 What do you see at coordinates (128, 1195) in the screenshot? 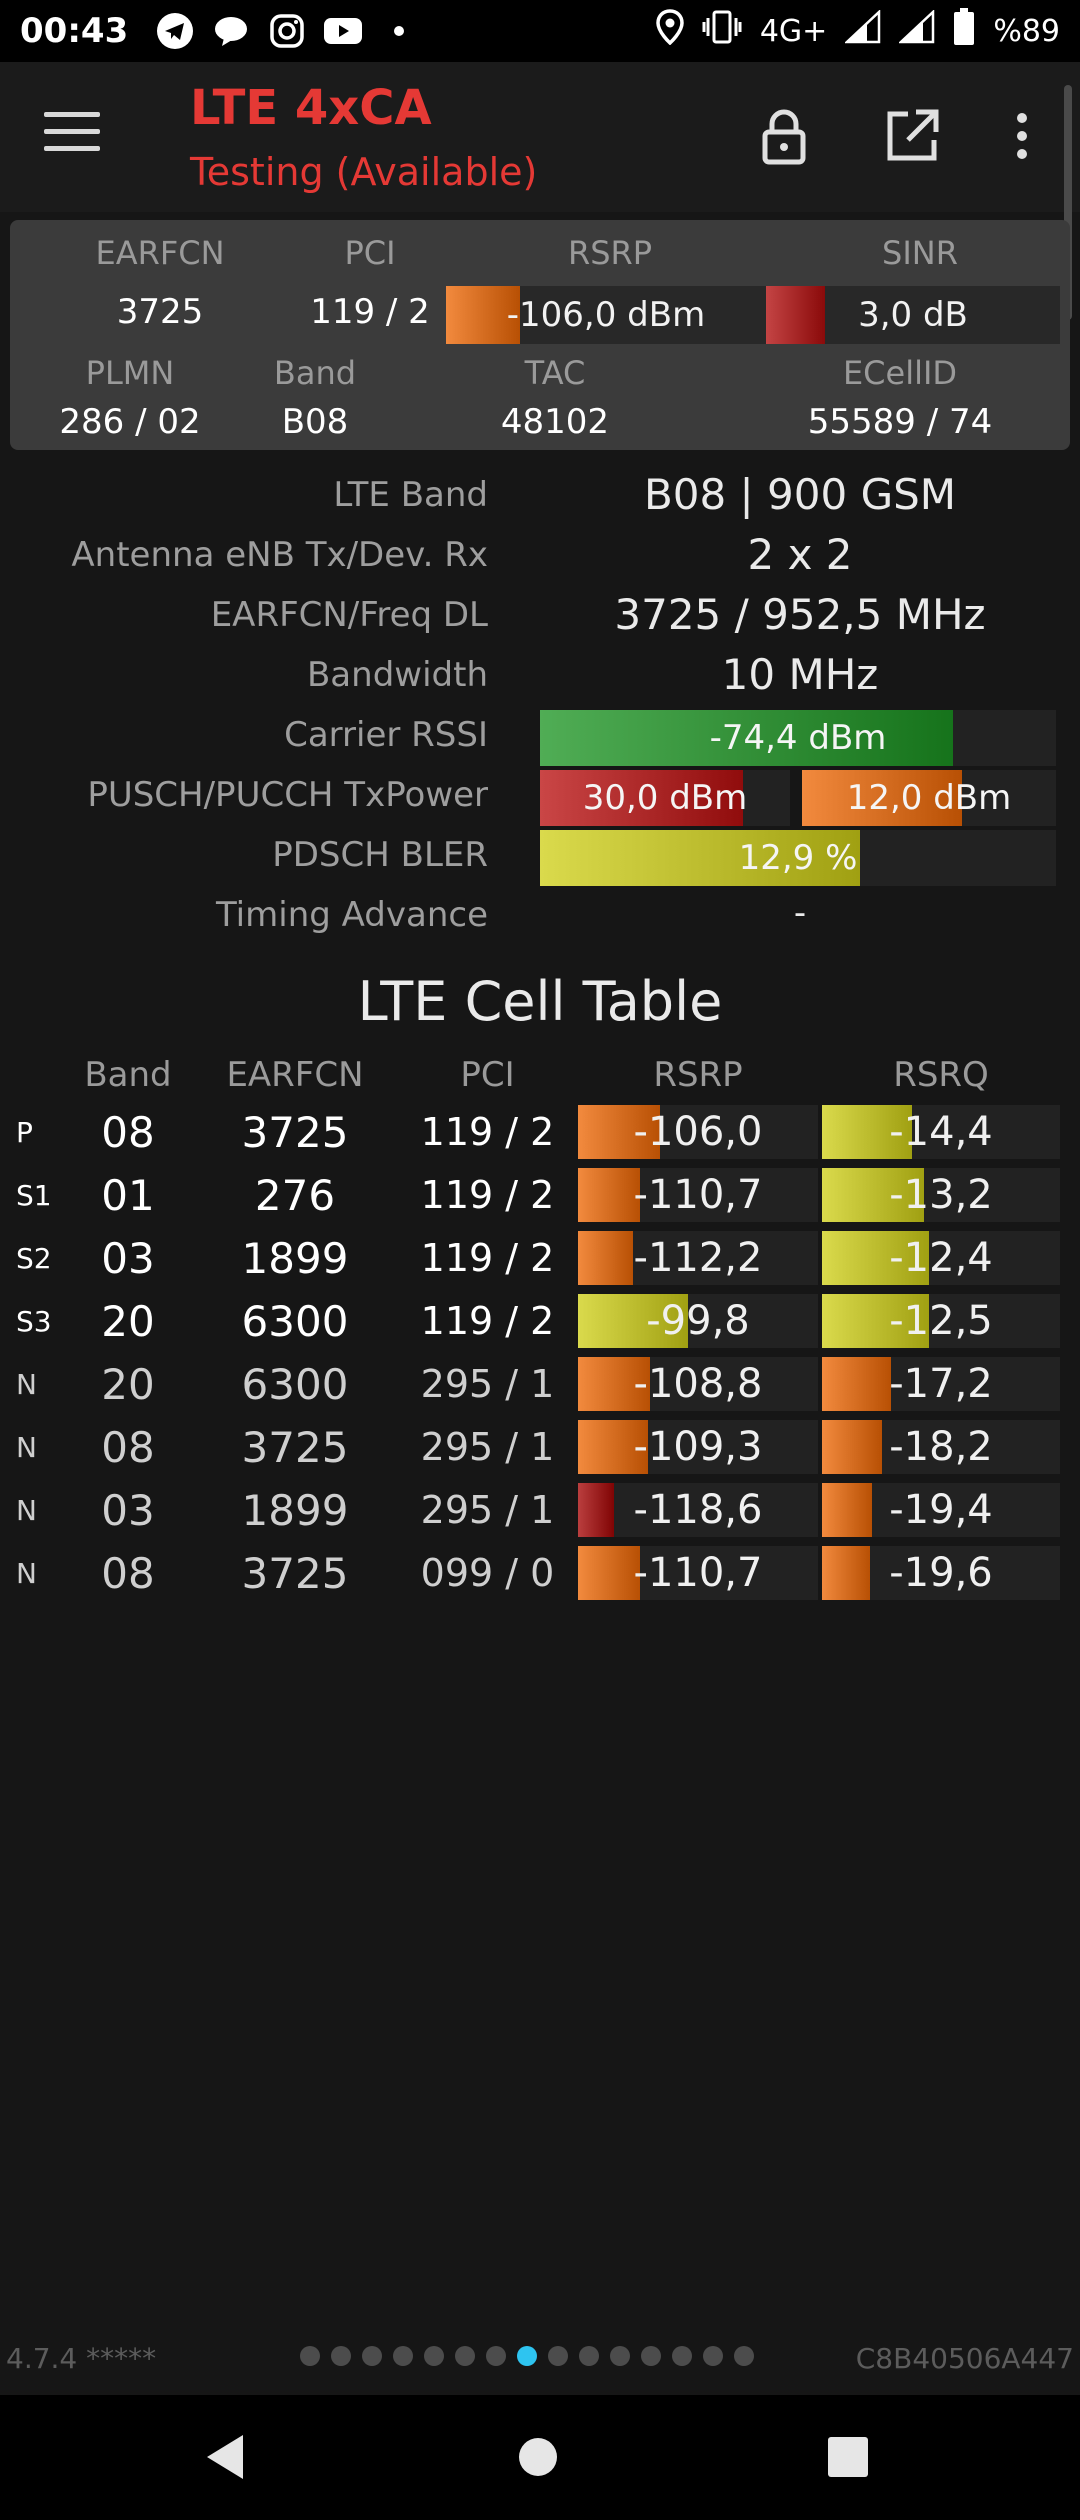
I see `cell-band: 01` at bounding box center [128, 1195].